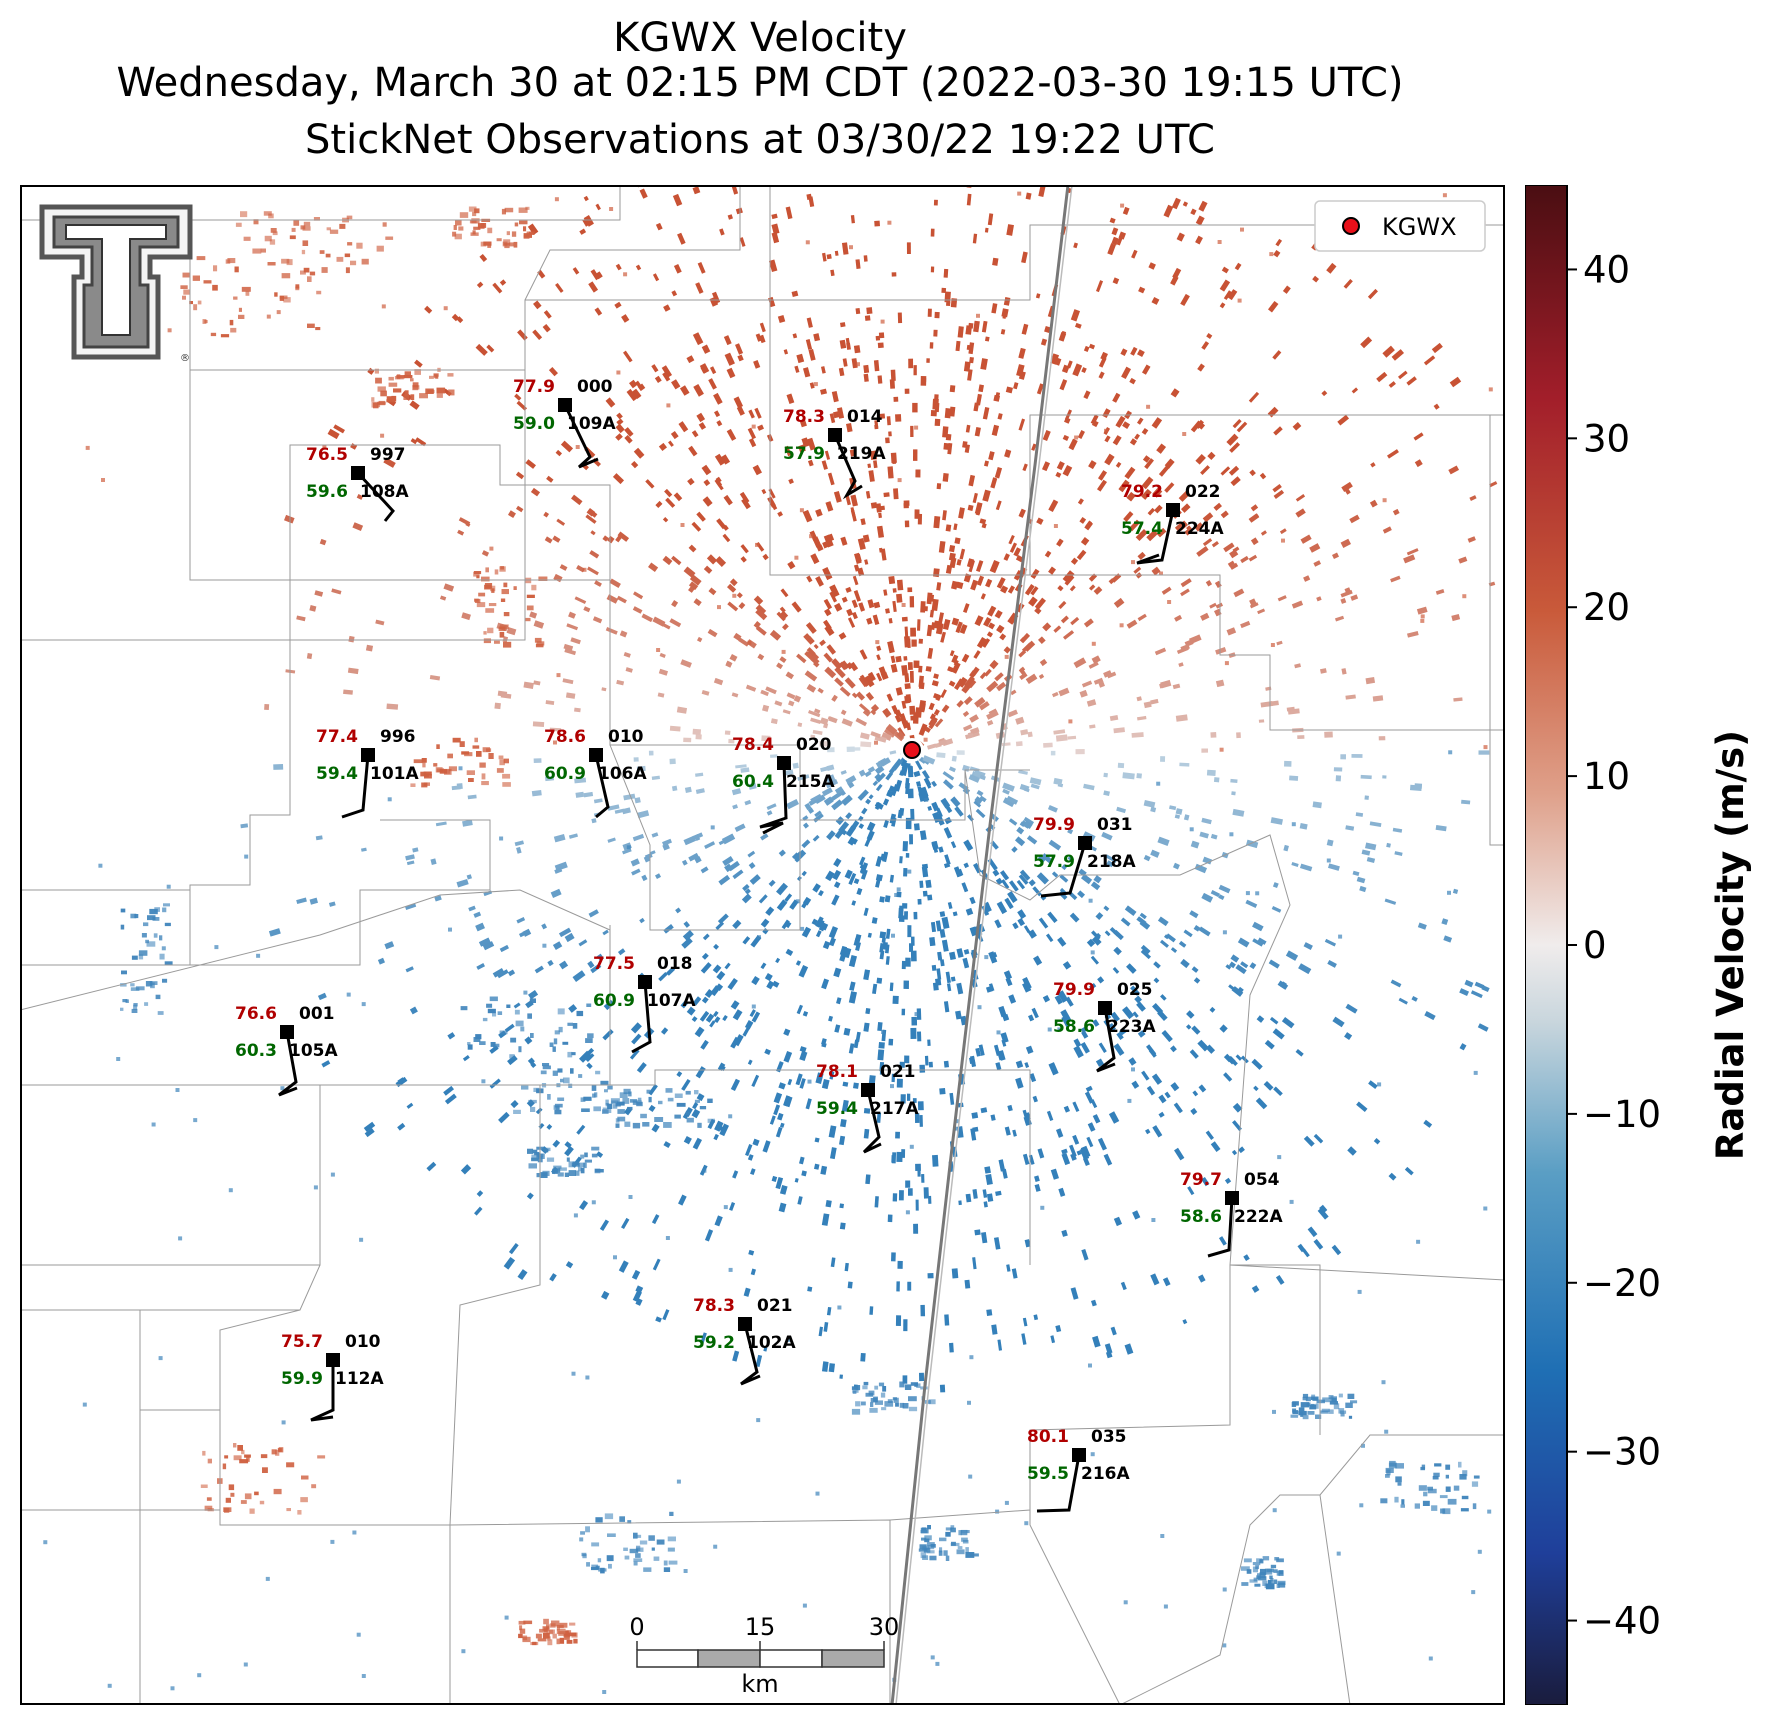 This screenshot has height=1716, width=1773. What do you see at coordinates (867, 1108) in the screenshot?
I see `station-217A: 78.1 021 59.4 217A` at bounding box center [867, 1108].